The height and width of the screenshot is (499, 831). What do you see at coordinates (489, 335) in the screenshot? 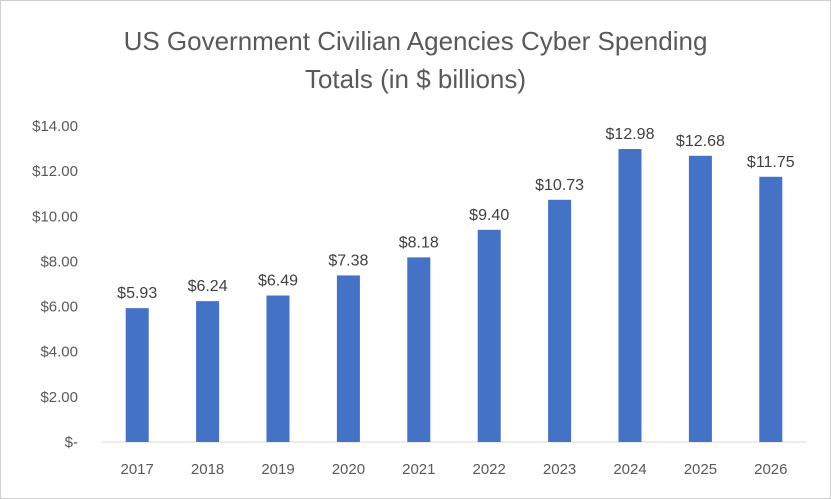
I see `bar-2022` at bounding box center [489, 335].